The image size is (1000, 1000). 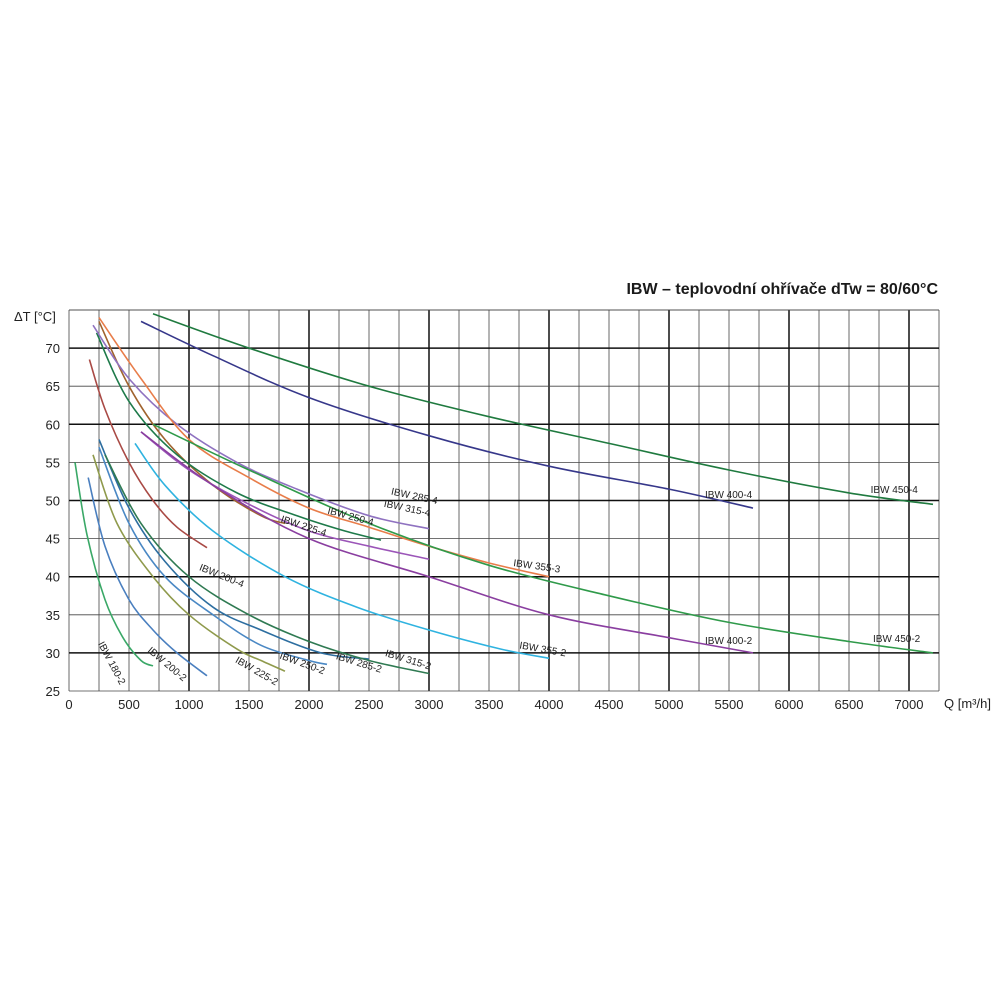 What do you see at coordinates (609, 704) in the screenshot?
I see `x-tick-label: 4500` at bounding box center [609, 704].